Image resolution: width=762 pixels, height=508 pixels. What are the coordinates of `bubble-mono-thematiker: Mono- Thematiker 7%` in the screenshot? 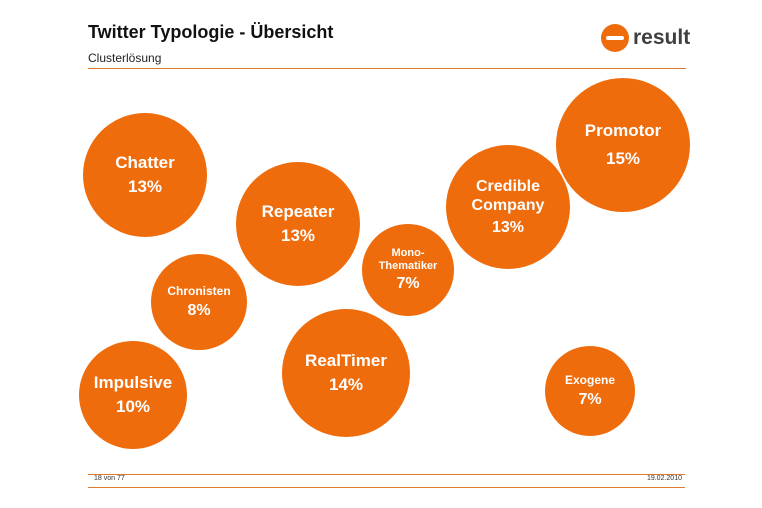 It's located at (408, 270).